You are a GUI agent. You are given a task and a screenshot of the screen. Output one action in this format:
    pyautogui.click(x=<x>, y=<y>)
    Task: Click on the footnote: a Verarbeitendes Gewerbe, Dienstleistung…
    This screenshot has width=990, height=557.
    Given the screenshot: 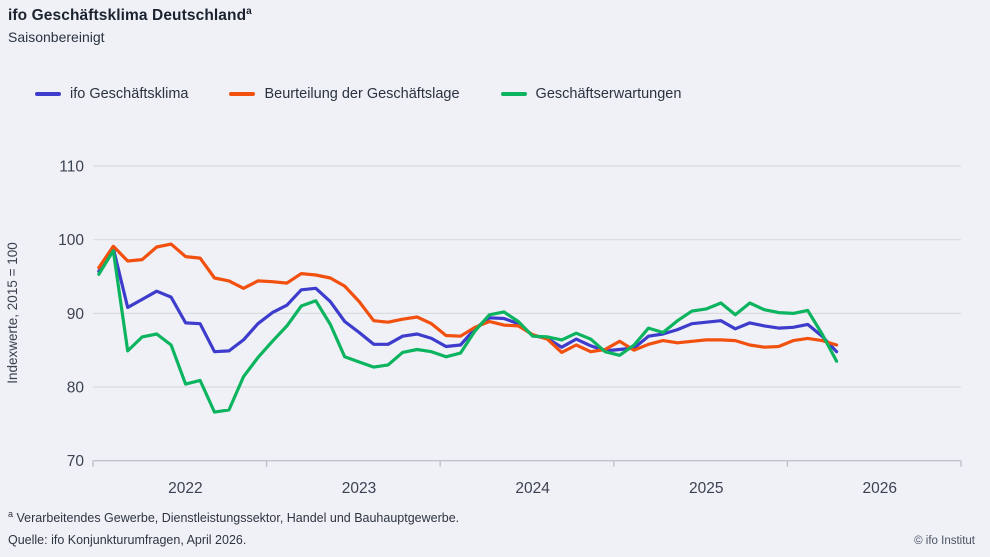 What is the action you would take?
    pyautogui.click(x=234, y=517)
    